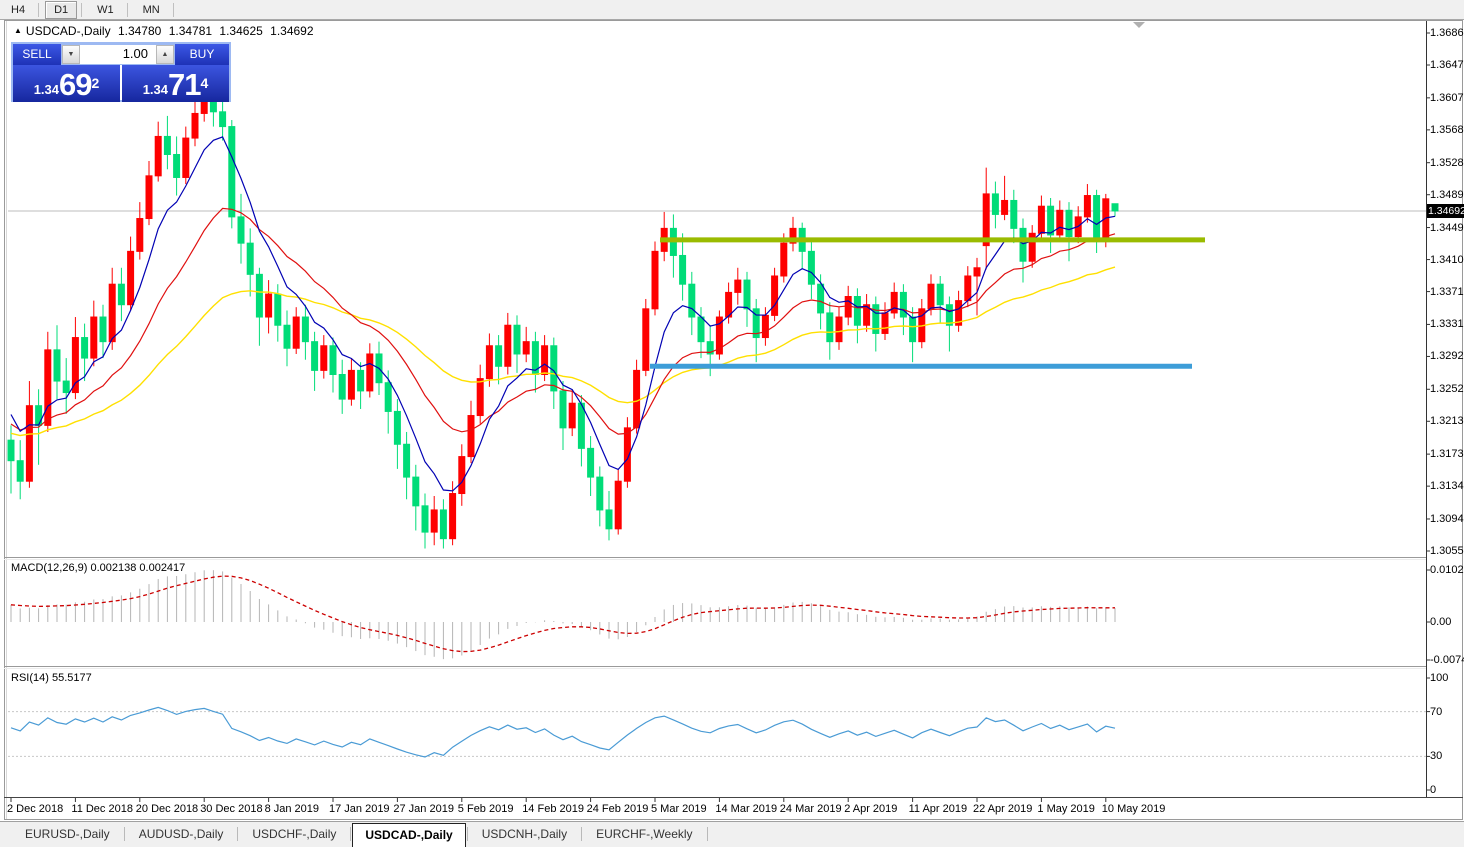 This screenshot has width=1464, height=847. Describe the element at coordinates (105, 9) in the screenshot. I see `timeframe-button-w1: W1` at that location.